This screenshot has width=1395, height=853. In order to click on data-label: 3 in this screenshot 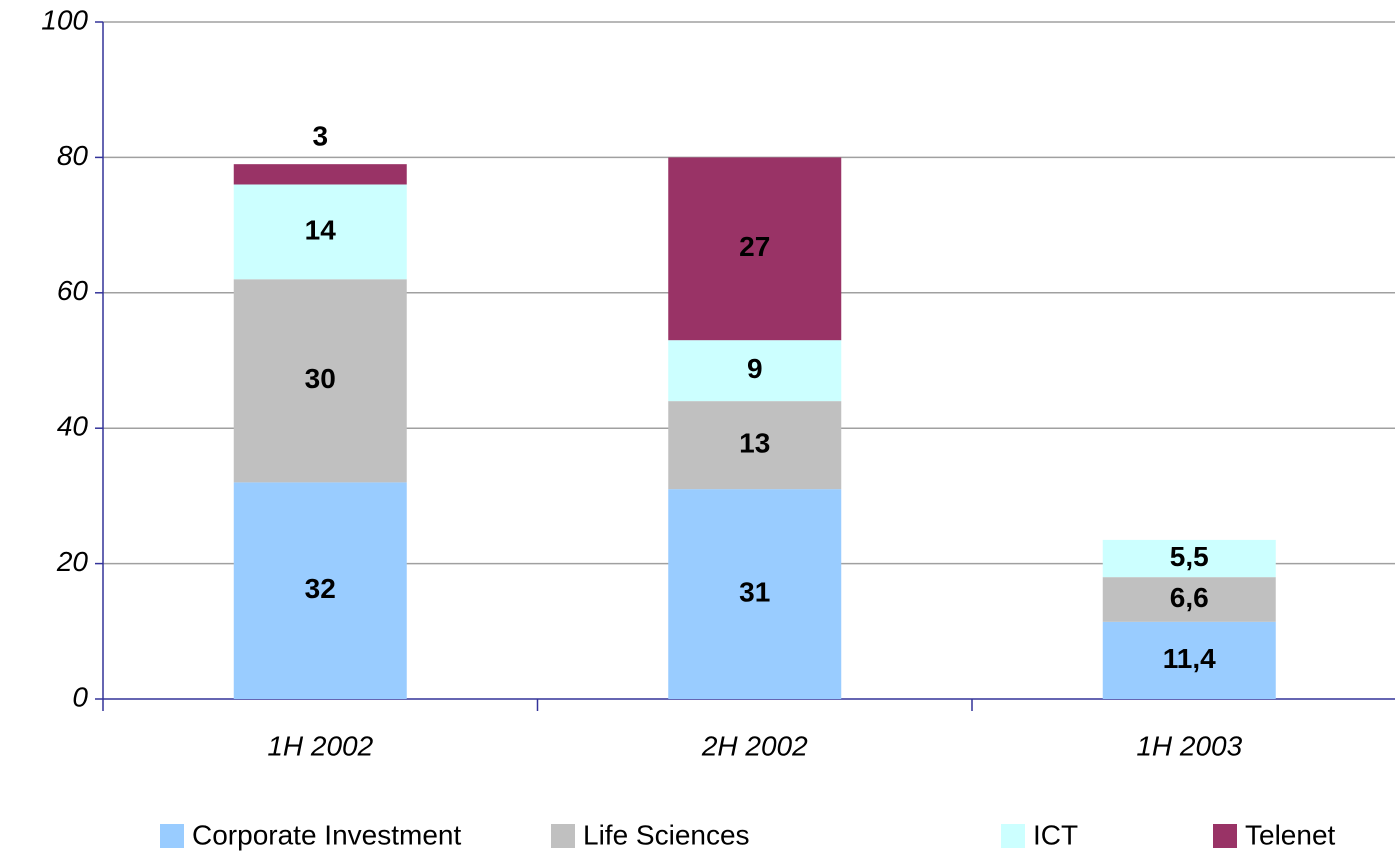, I will do `click(320, 136)`.